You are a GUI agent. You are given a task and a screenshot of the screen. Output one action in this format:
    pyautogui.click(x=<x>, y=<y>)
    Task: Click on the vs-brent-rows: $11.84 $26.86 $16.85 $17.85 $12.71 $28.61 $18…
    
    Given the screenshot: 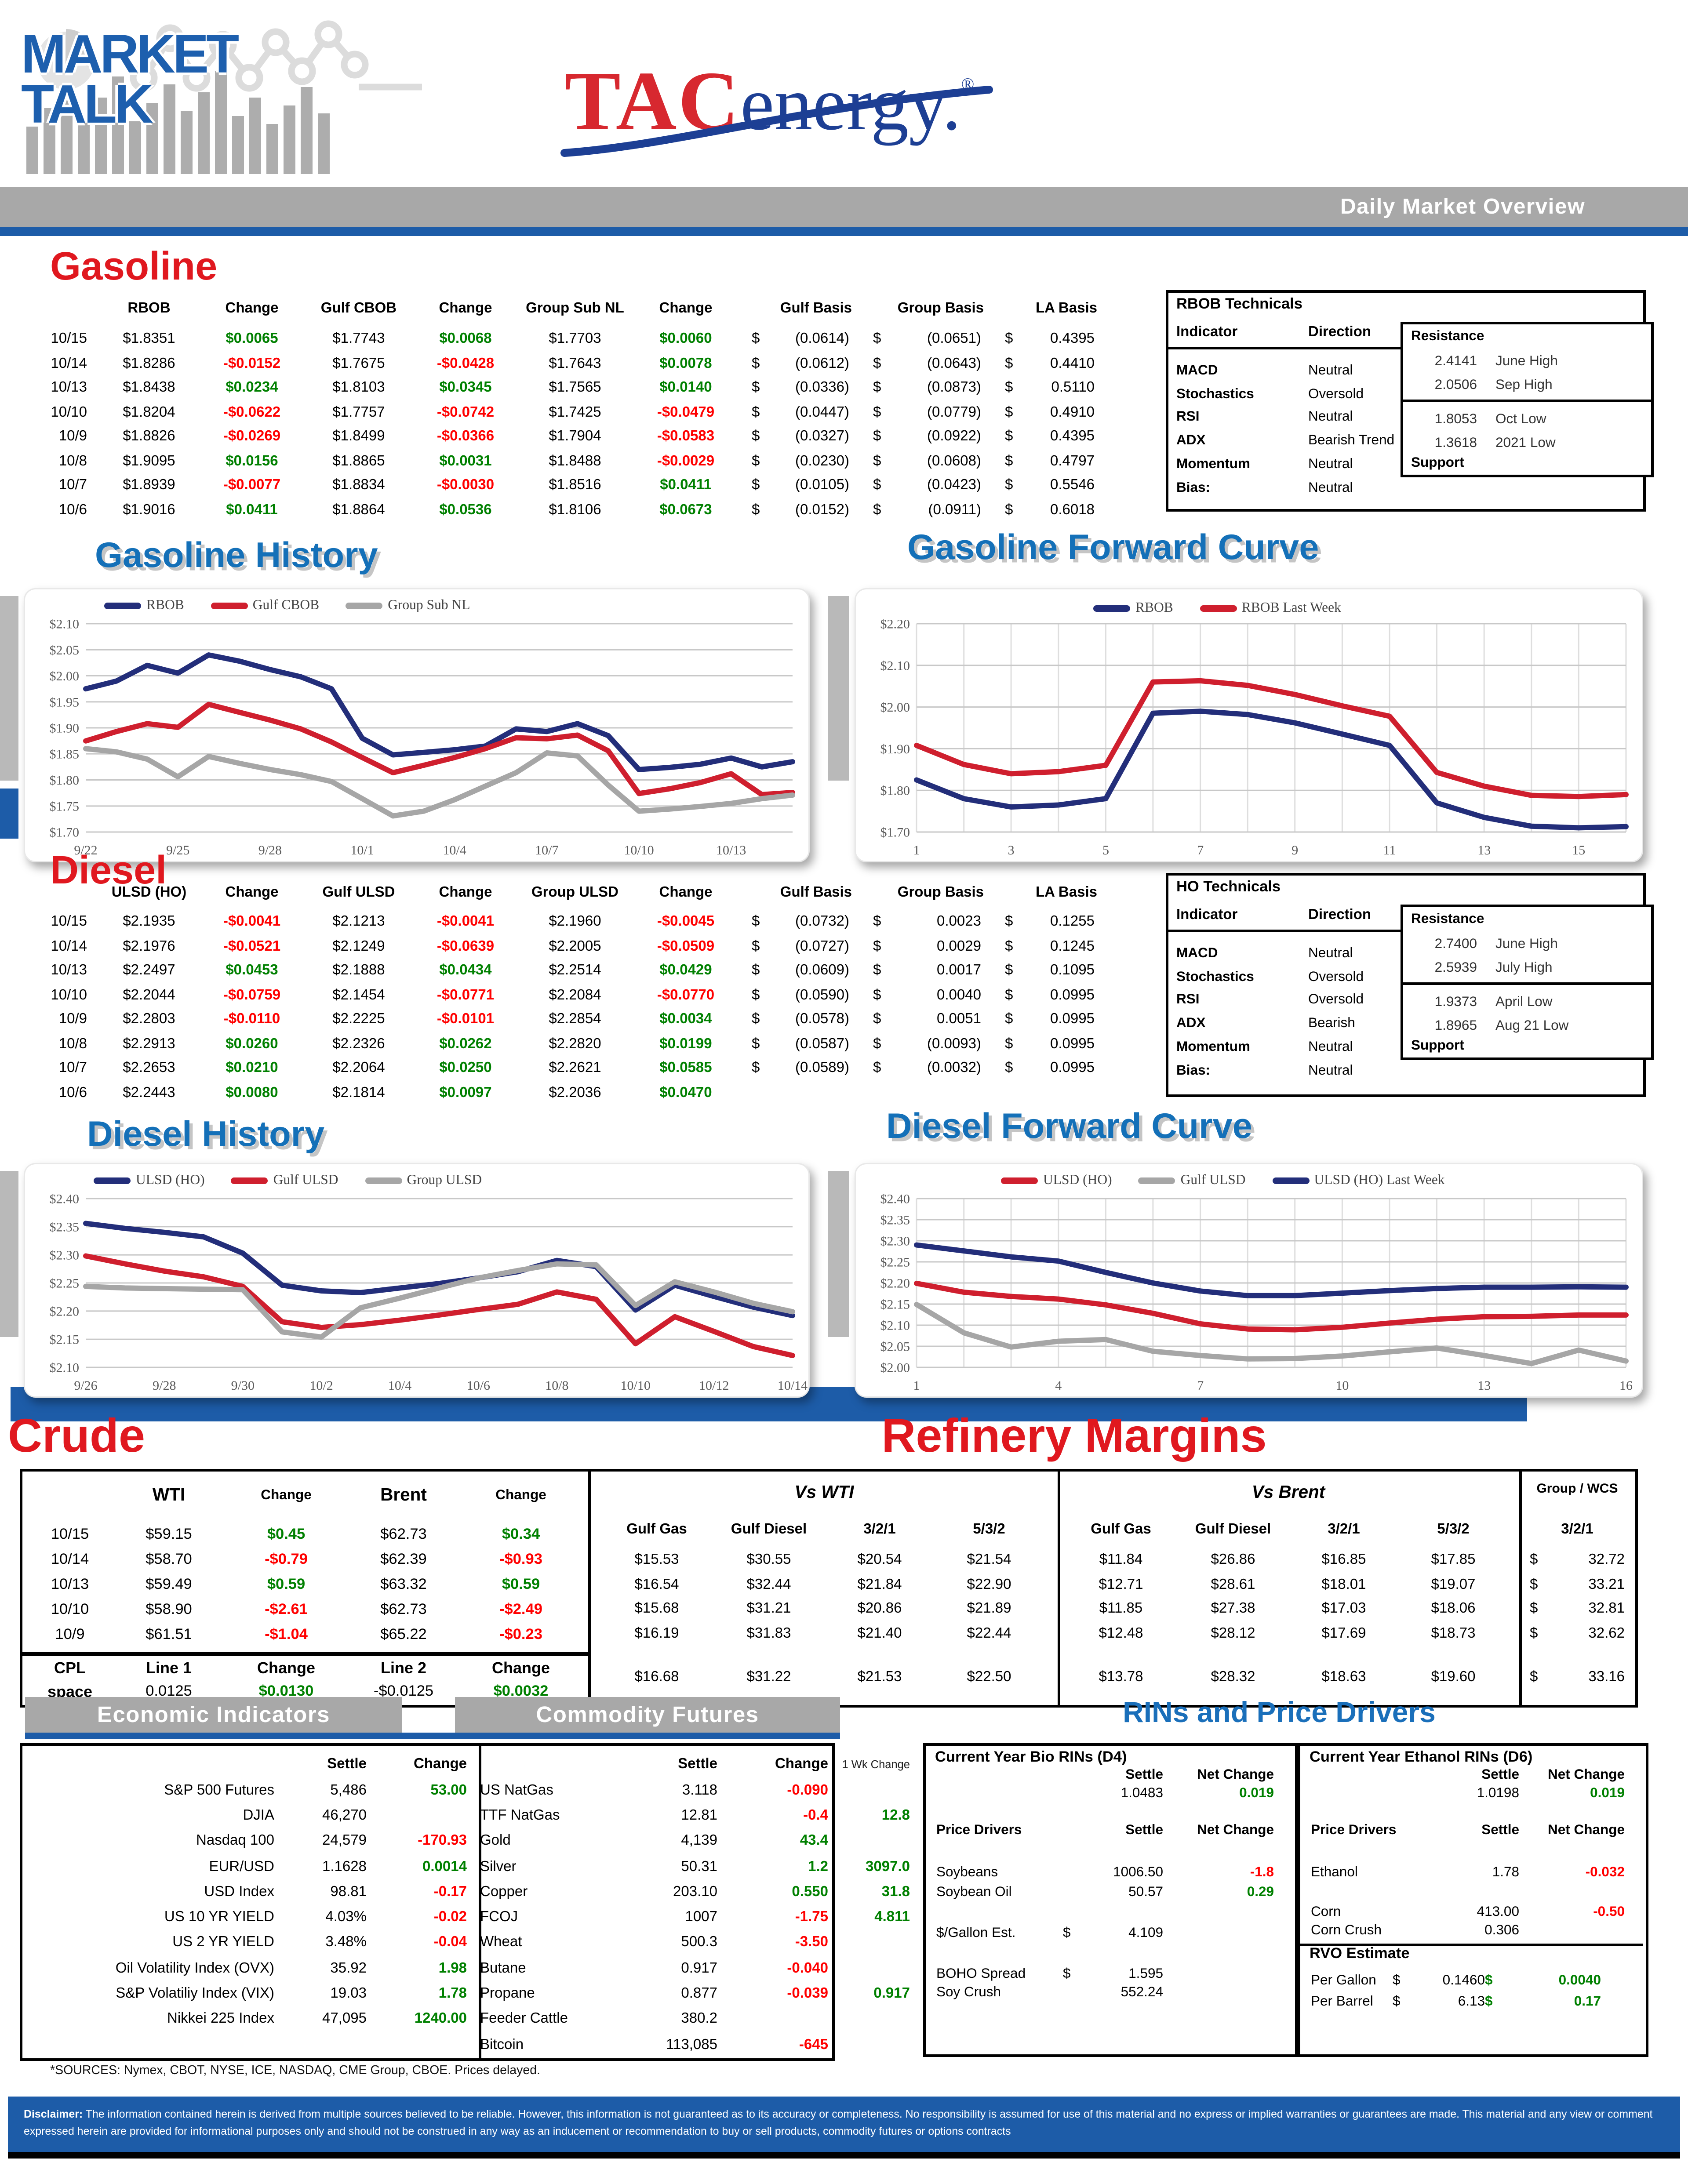 What is the action you would take?
    pyautogui.click(x=1288, y=1618)
    